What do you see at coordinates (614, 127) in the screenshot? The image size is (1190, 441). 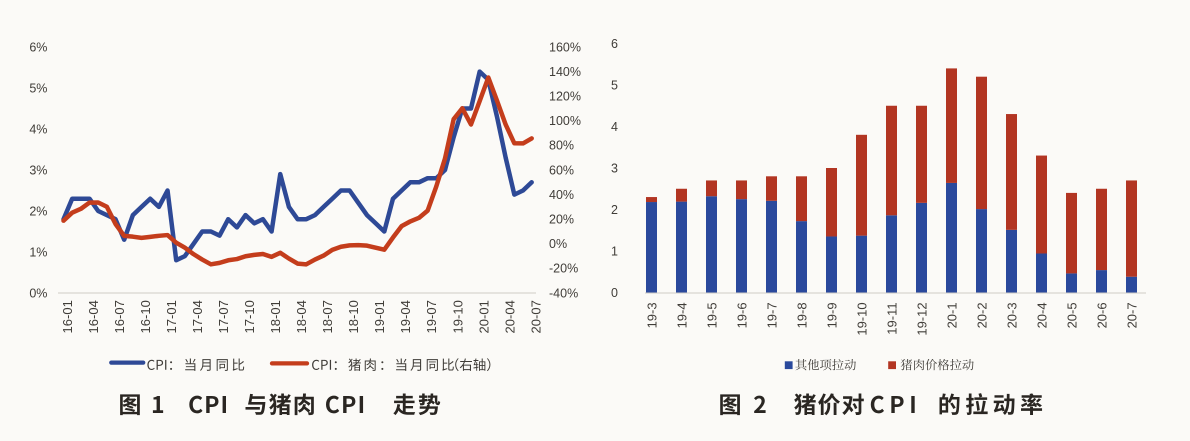 I see `svg-text: 4` at bounding box center [614, 127].